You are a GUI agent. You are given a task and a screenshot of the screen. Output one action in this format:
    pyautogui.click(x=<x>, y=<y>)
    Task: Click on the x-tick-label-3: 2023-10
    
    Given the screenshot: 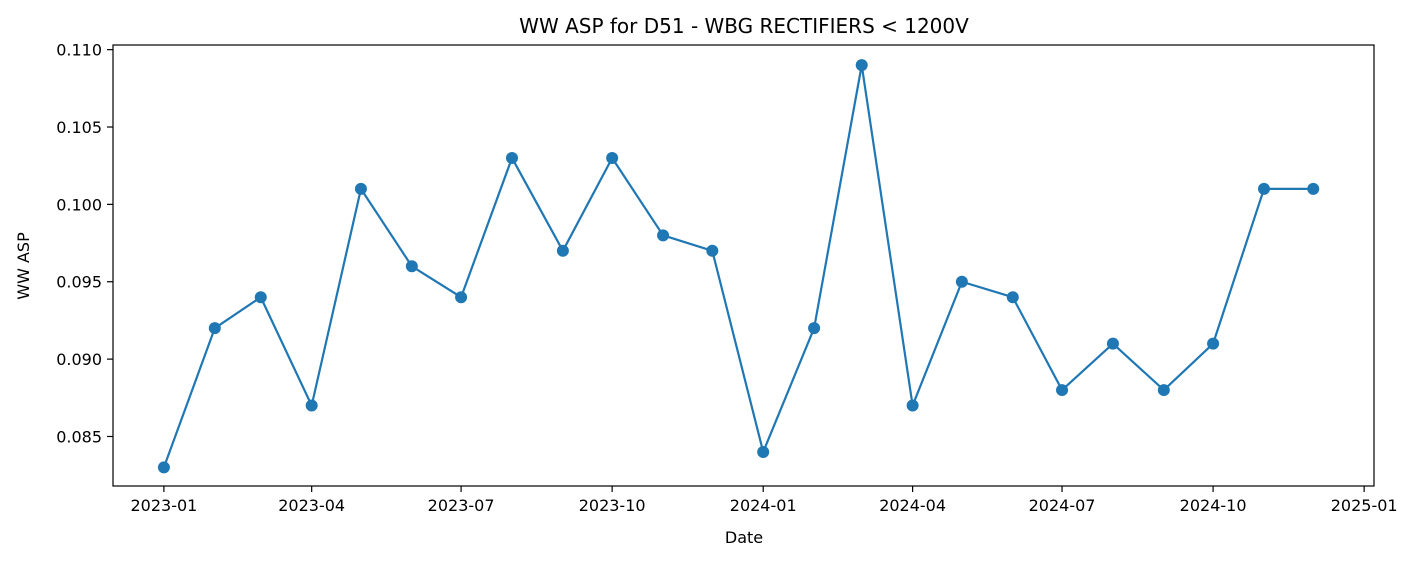 What is the action you would take?
    pyautogui.click(x=612, y=505)
    